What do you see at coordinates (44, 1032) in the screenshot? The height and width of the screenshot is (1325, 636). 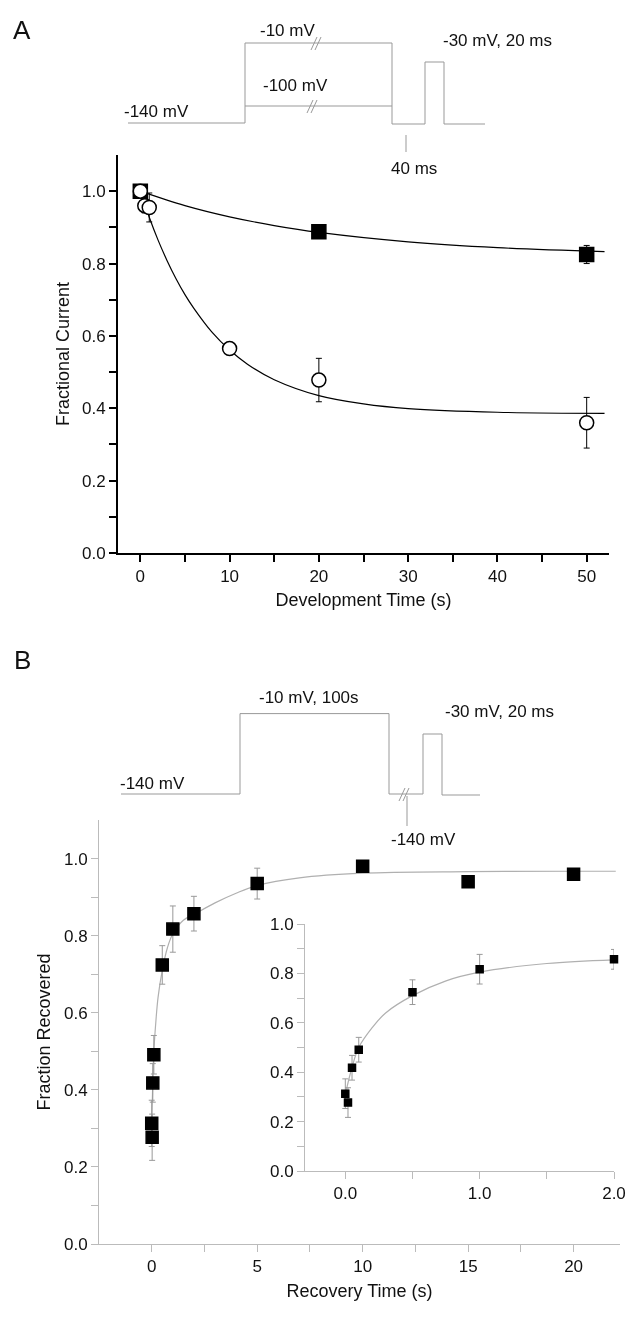 I see `y-axis-title: Fraction Recovered` at bounding box center [44, 1032].